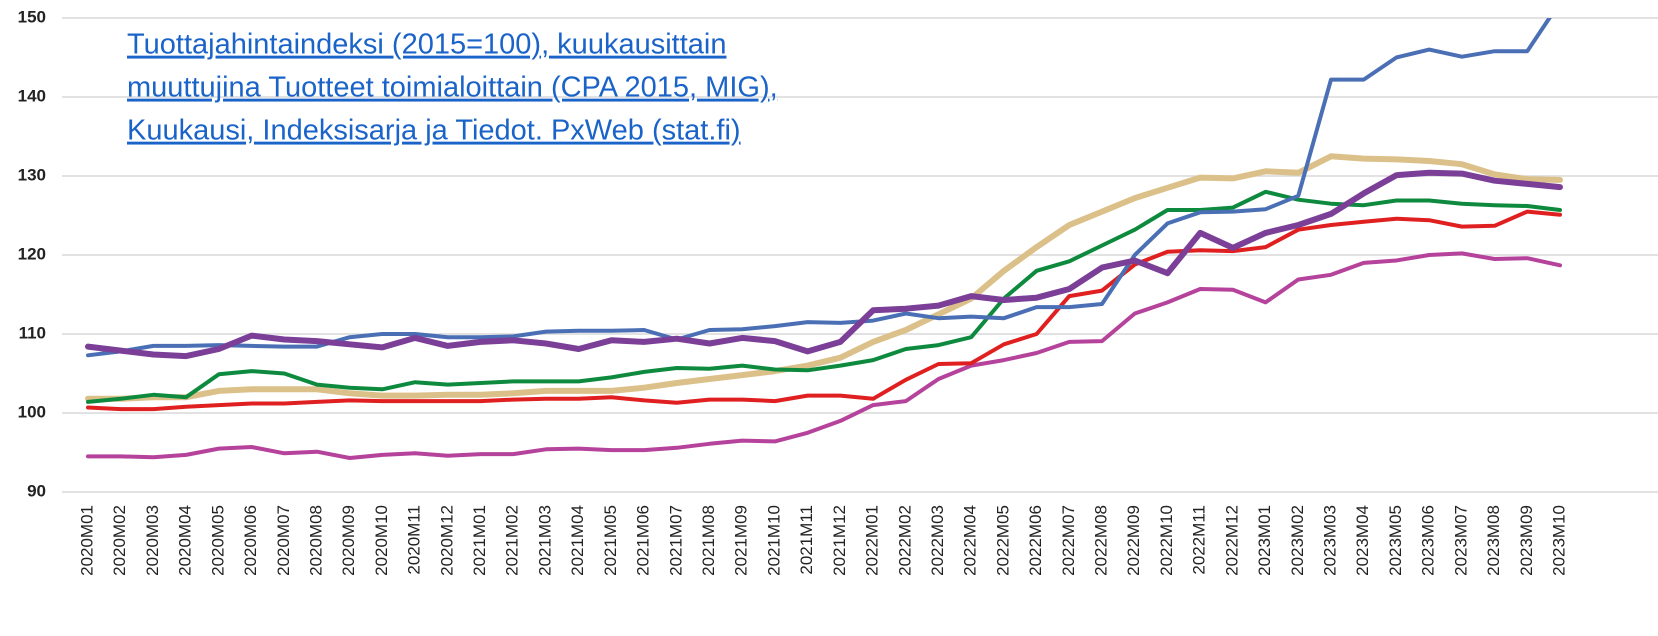 The width and height of the screenshot is (1658, 636). I want to click on x-tick-label: 2021M04, so click(577, 540).